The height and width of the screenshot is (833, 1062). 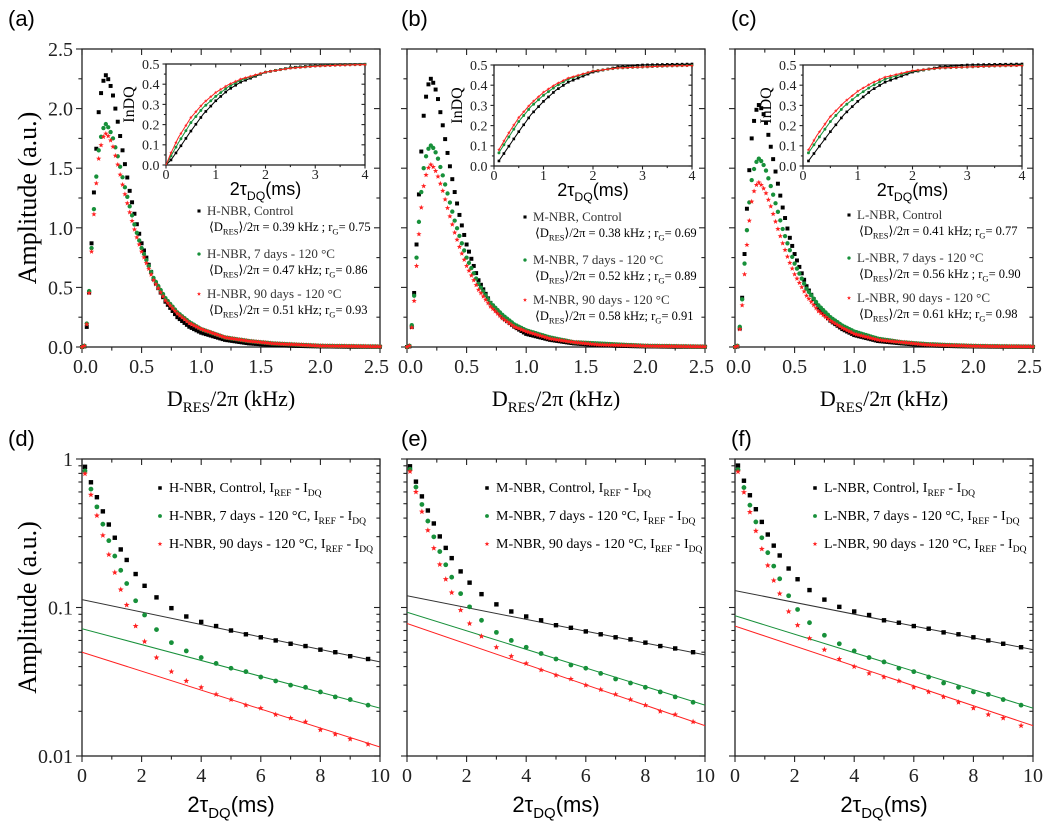 What do you see at coordinates (766, 105) in the screenshot?
I see `inset-y-axis-label: InDQ` at bounding box center [766, 105].